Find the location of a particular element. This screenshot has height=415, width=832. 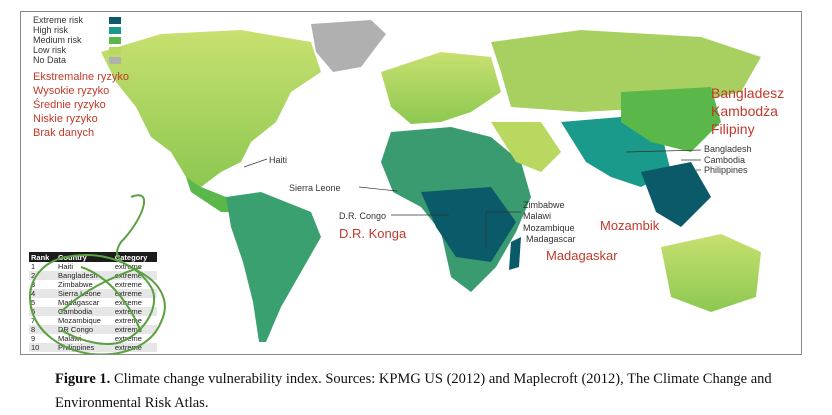

table-cell: 6 is located at coordinates (43, 311).